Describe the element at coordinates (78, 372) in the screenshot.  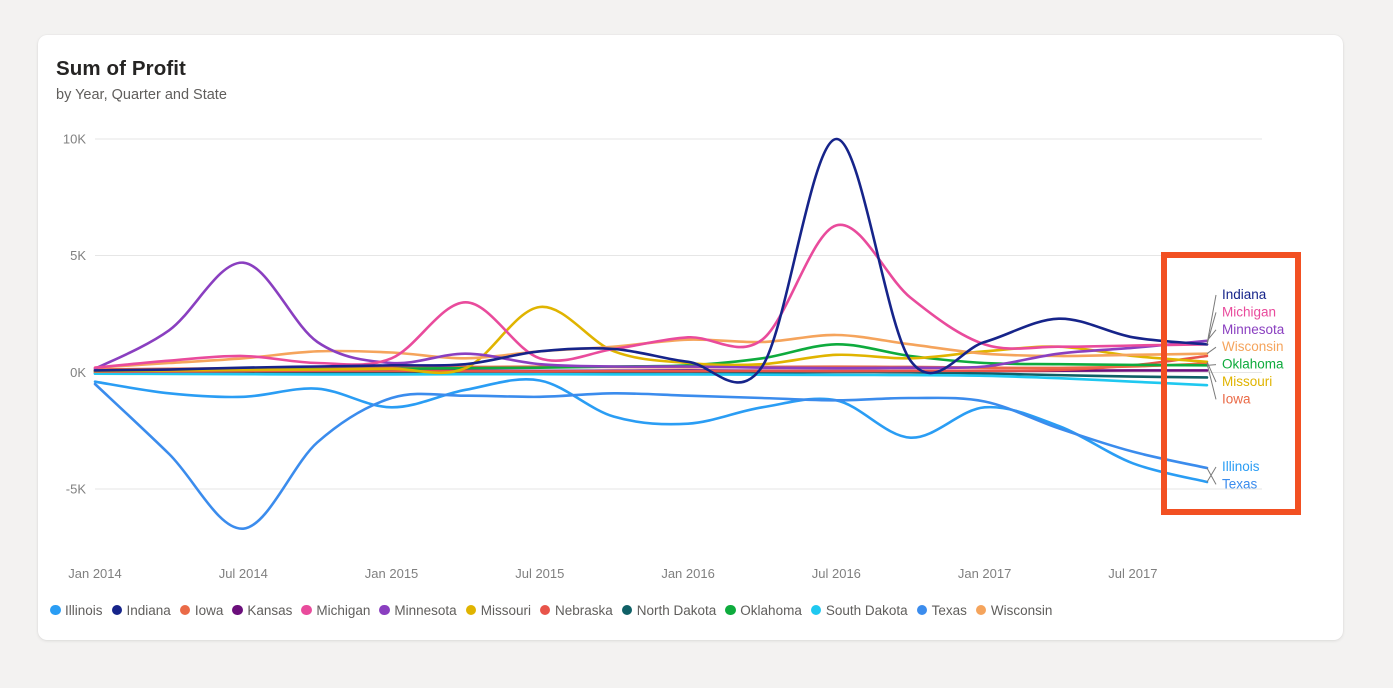
I see `y-axis-tick-label: 0K` at that location.